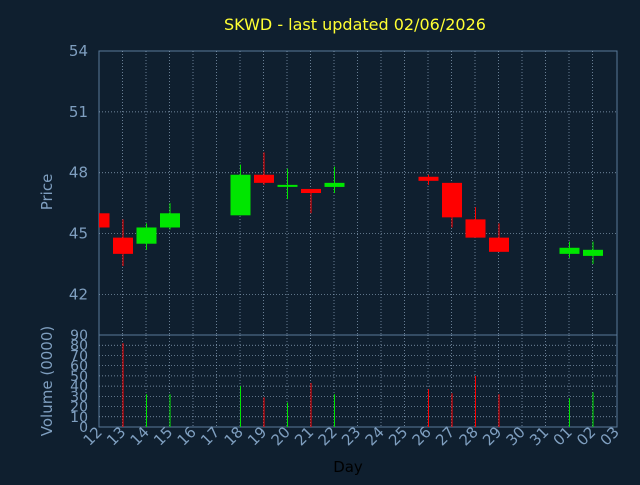  Describe the element at coordinates (78, 294) in the screenshot. I see `price-tick-label: 42` at that location.